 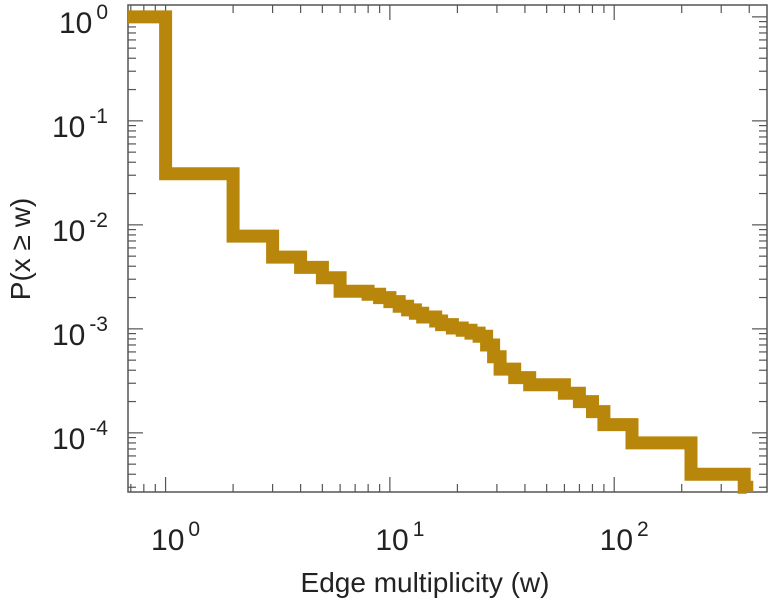 I want to click on y-tick-label: 10 -2, so click(x=80, y=228).